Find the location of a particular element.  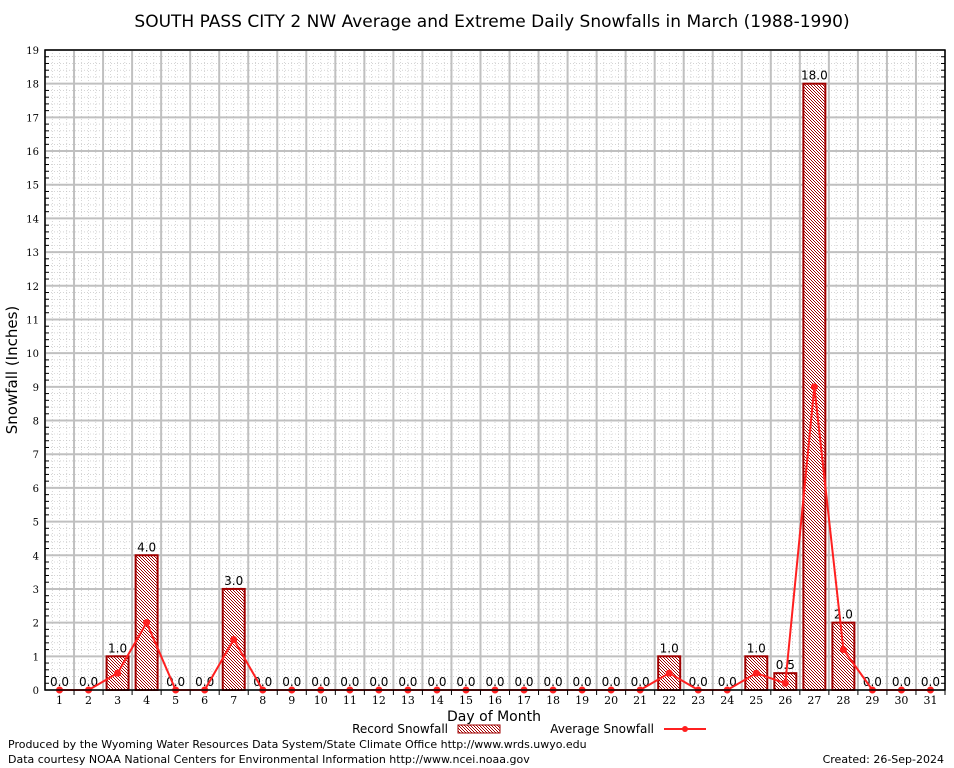

x-tick-label: 24 is located at coordinates (727, 700).